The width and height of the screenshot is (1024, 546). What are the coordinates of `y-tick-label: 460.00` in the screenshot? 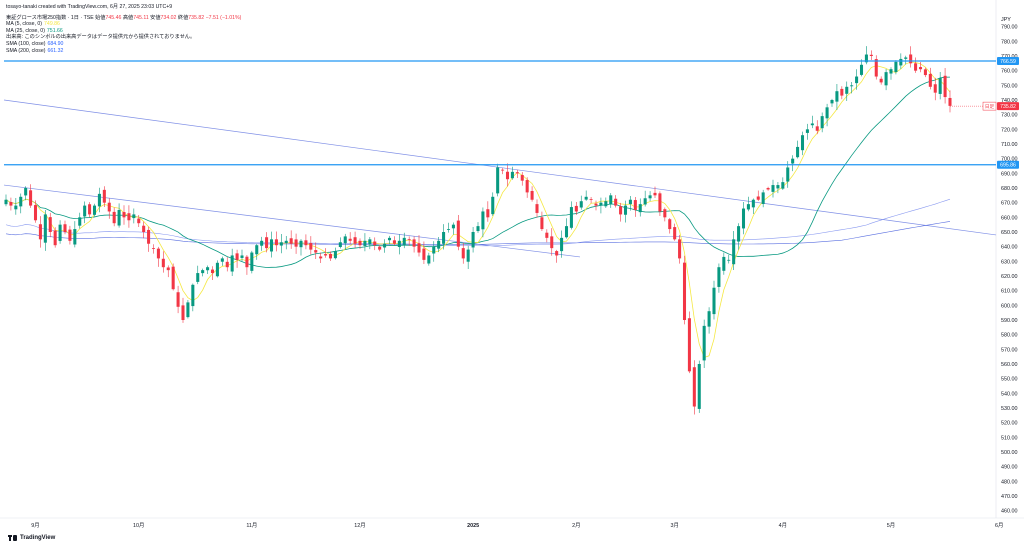 It's located at (1009, 512).